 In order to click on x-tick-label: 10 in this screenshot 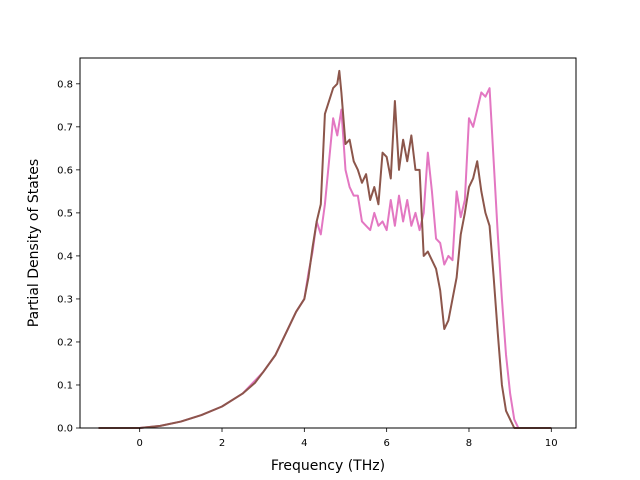, I will do `click(551, 443)`.